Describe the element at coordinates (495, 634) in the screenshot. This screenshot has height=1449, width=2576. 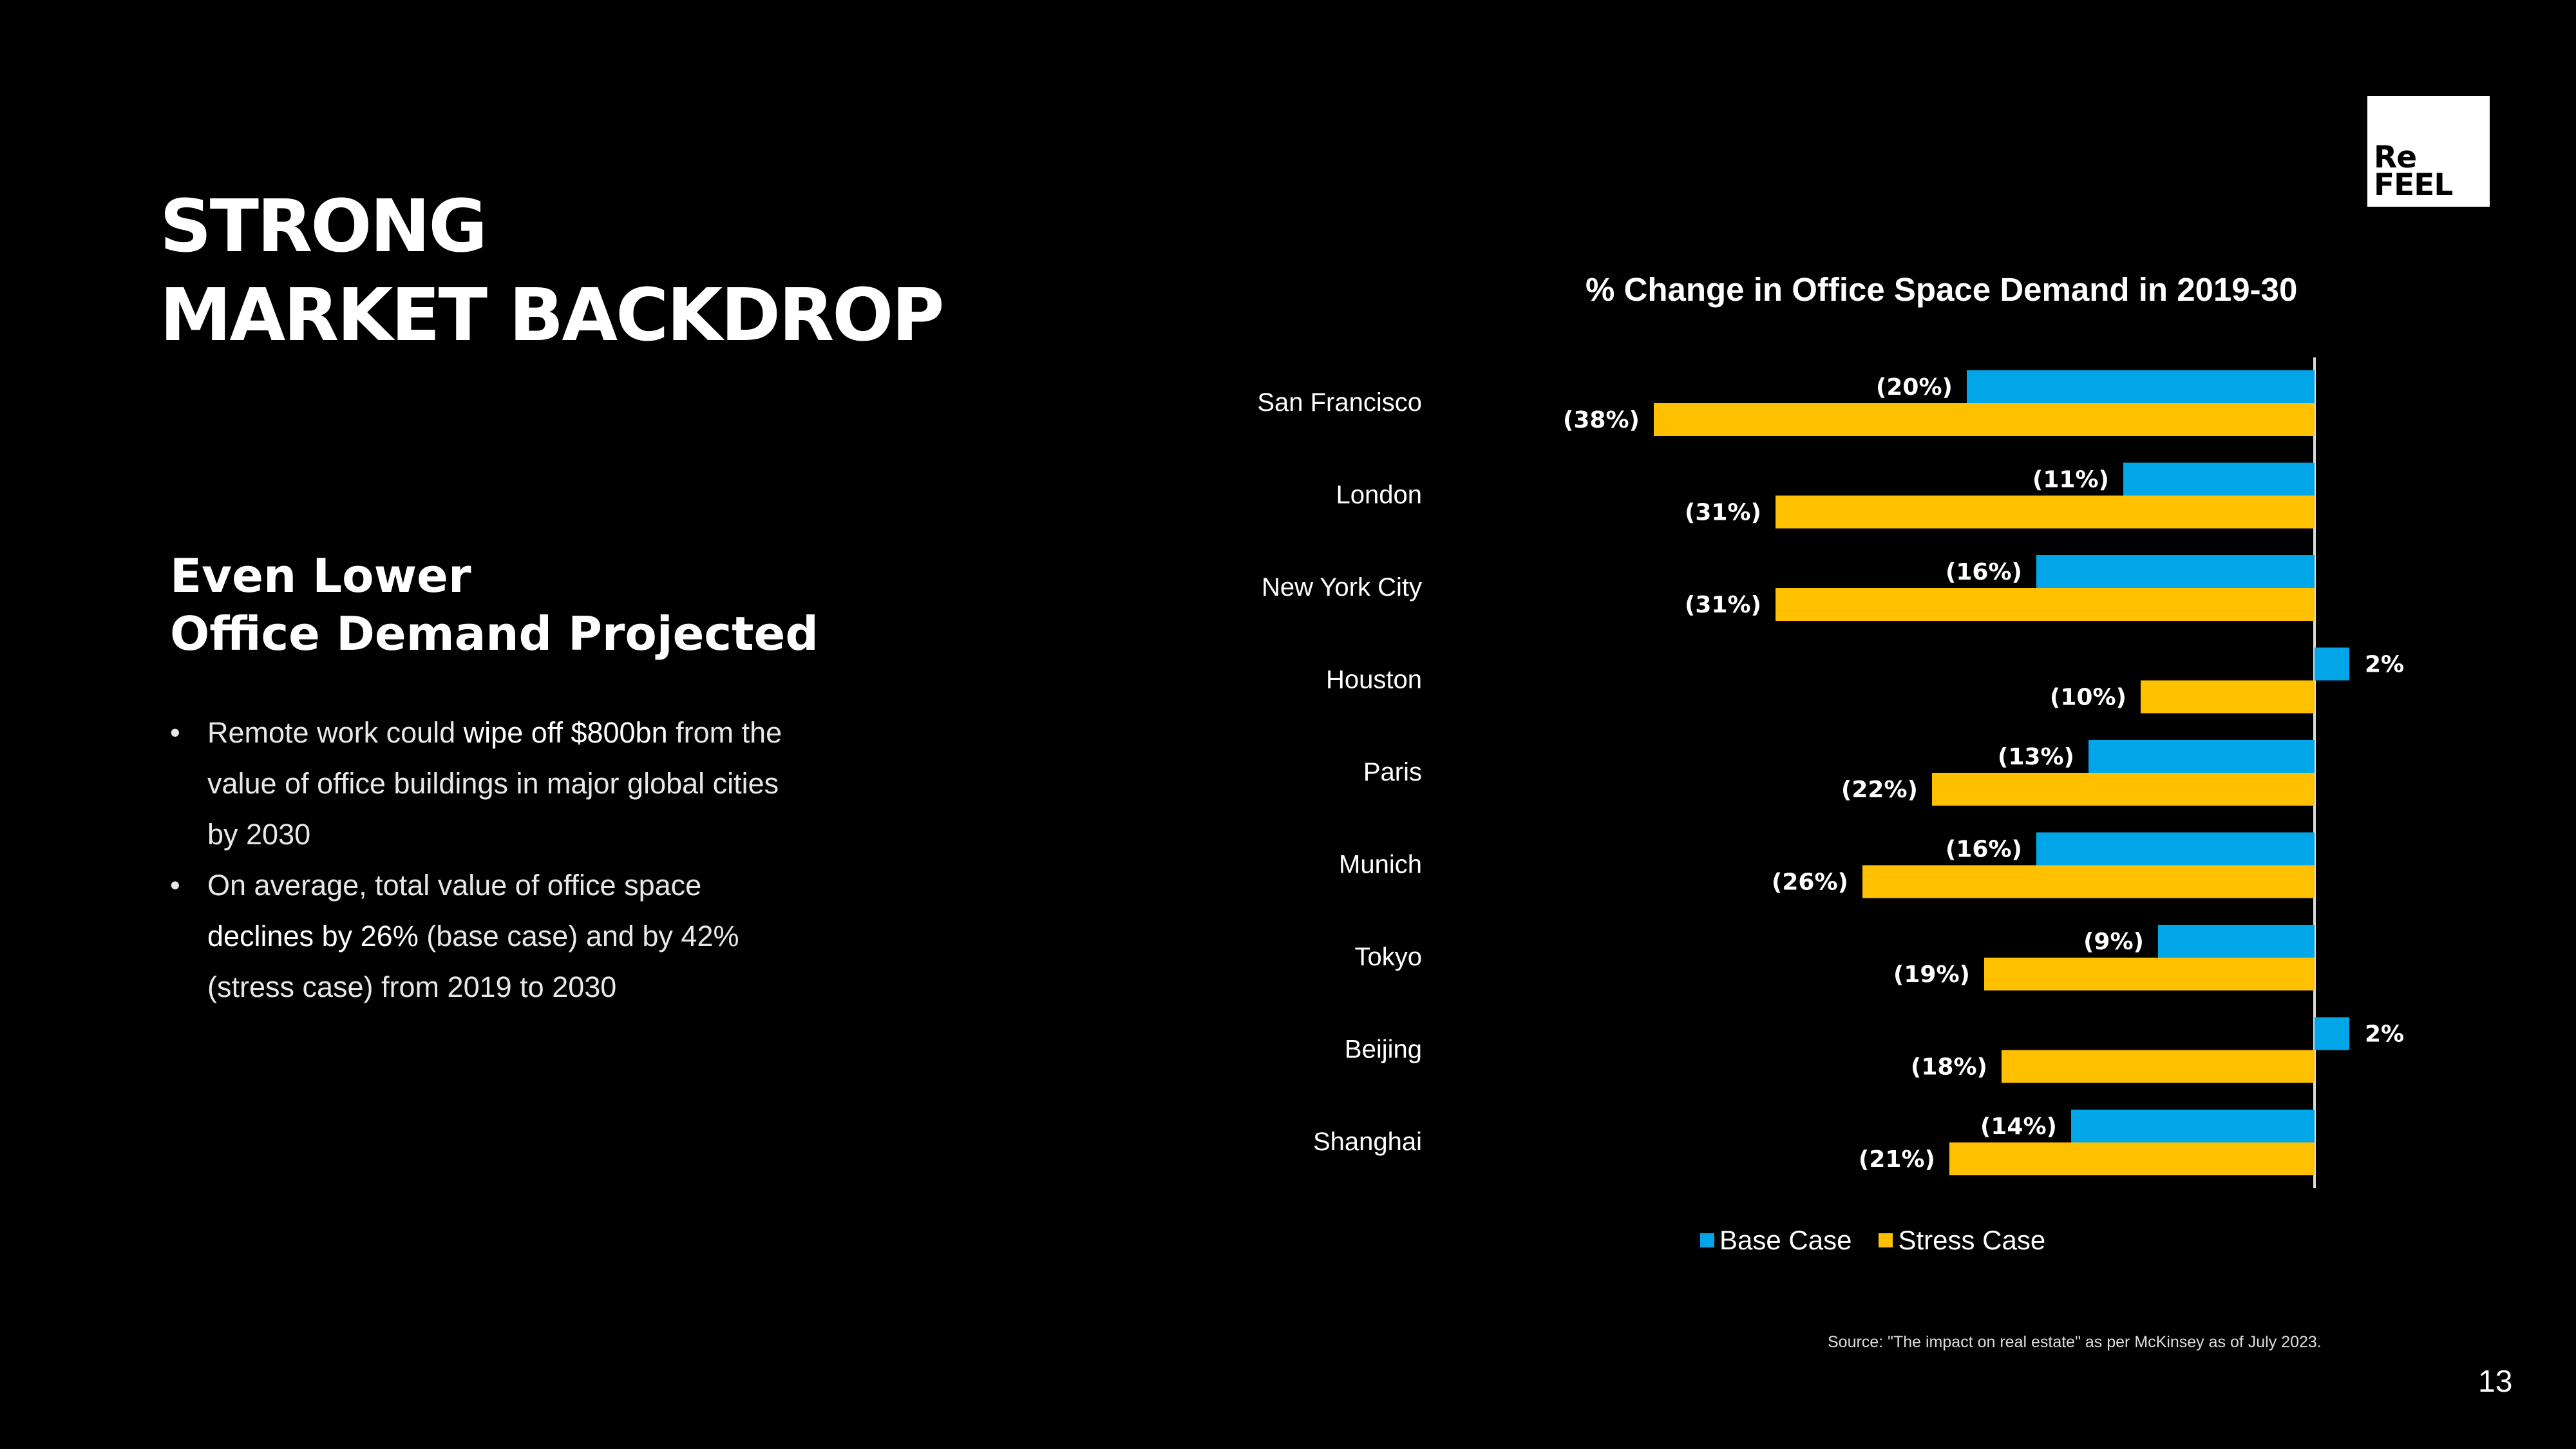
I see `section-subtitle-line2: Office Demand Projected` at that location.